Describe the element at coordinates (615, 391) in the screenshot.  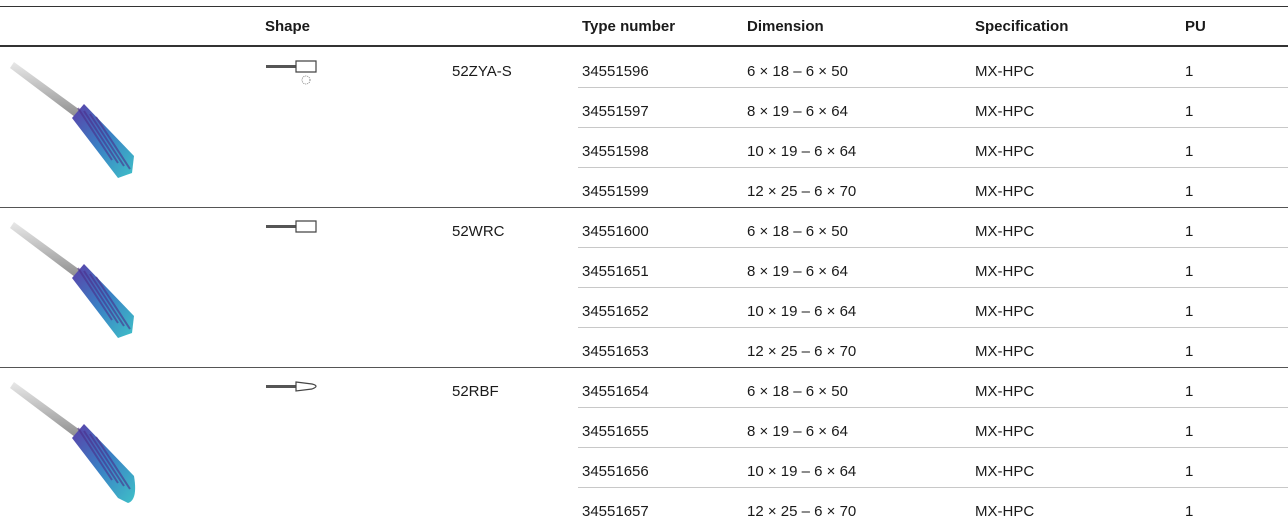
I see `table-cell: 34551654` at that location.